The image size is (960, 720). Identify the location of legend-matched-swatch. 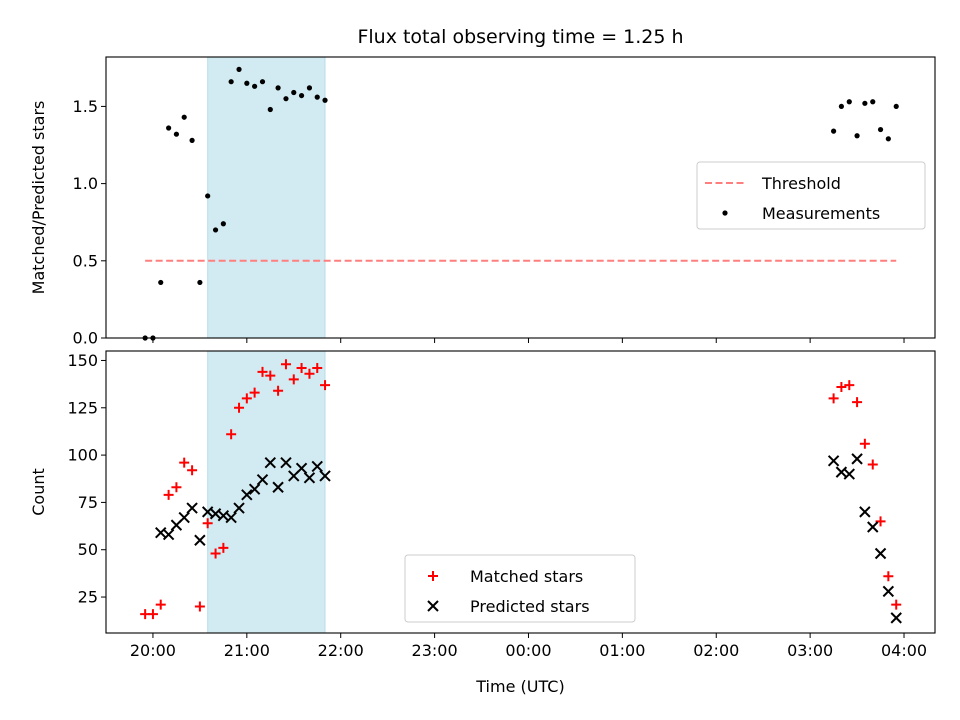
(433, 576).